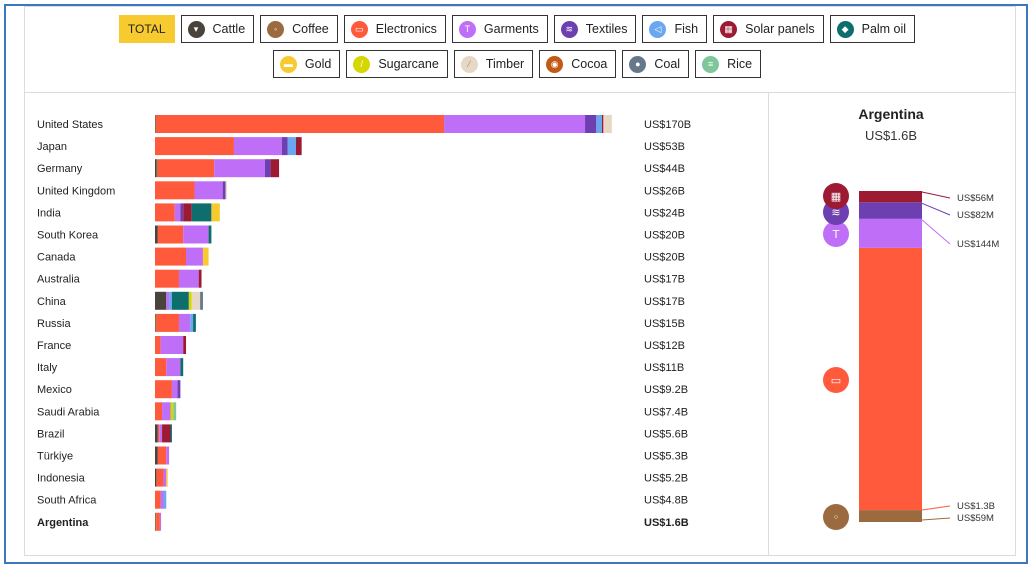 Image resolution: width=1034 pixels, height=570 pixels. Describe the element at coordinates (76, 191) in the screenshot. I see `country-label: United Kingdom` at that location.